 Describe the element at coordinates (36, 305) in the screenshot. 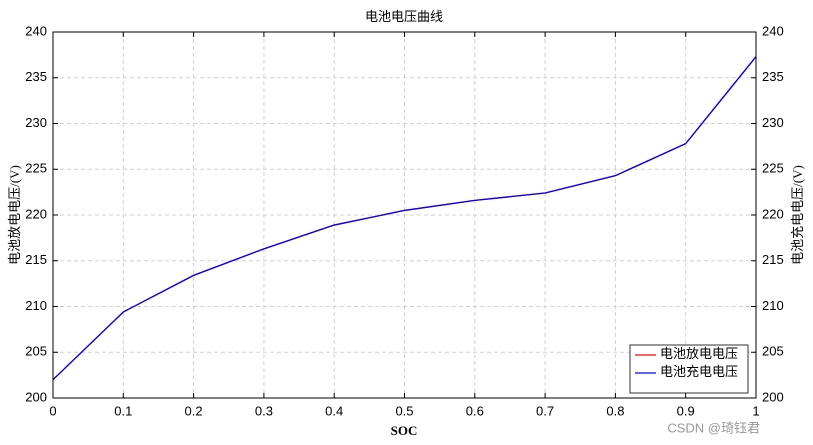

I see `y-tick-label: 210` at that location.